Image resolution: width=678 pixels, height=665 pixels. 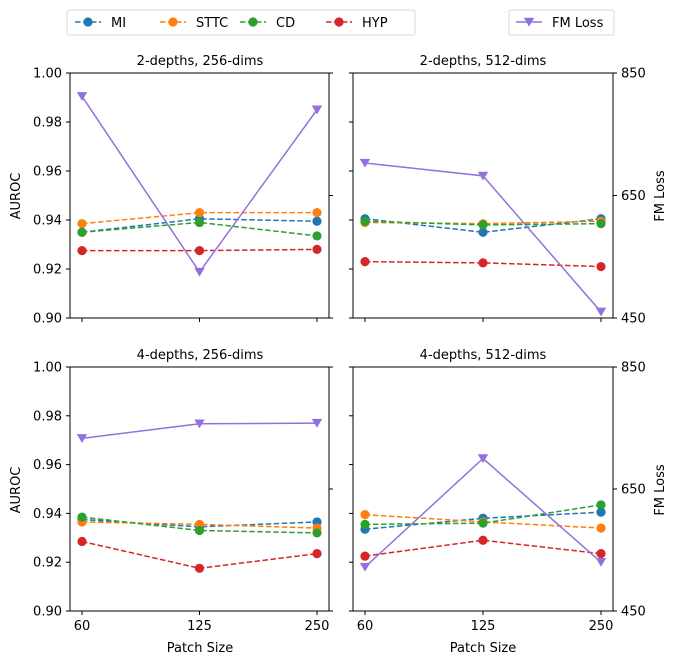 I want to click on x-tick-label: 125, so click(x=483, y=626).